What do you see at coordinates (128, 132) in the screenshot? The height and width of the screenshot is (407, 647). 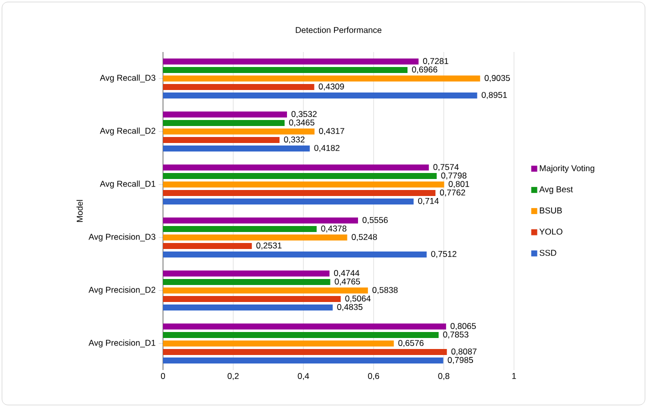 I see `y-tick-label: Avg Recall_D2` at bounding box center [128, 132].